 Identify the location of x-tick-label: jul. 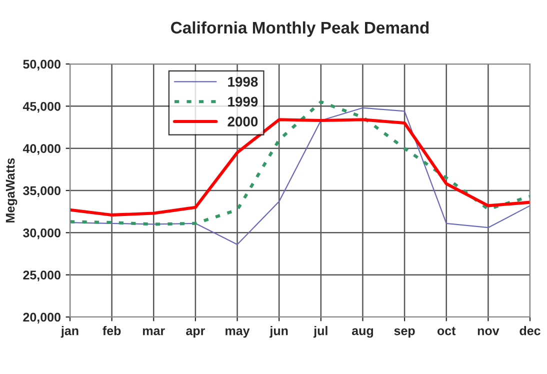
(320, 332).